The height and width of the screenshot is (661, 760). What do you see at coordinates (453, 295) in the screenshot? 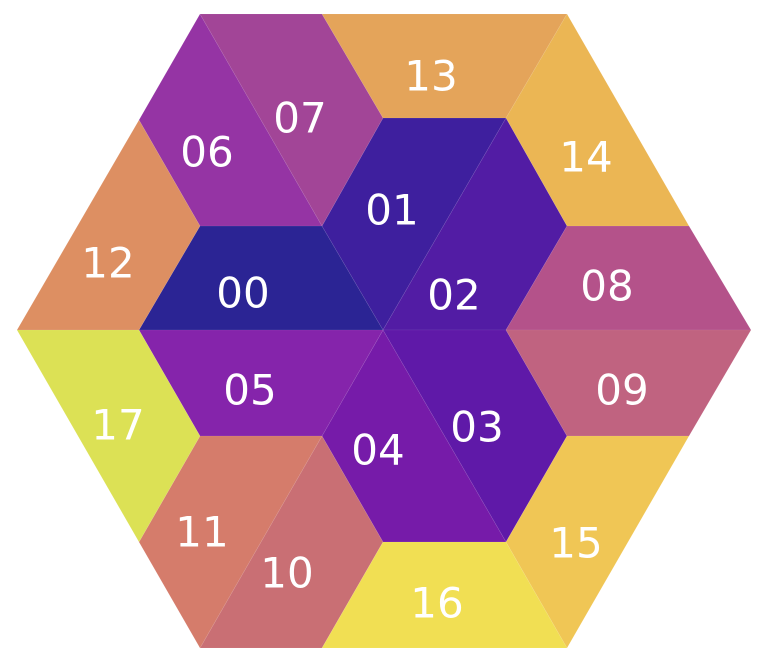
I see `tile-label-02: 02` at bounding box center [453, 295].